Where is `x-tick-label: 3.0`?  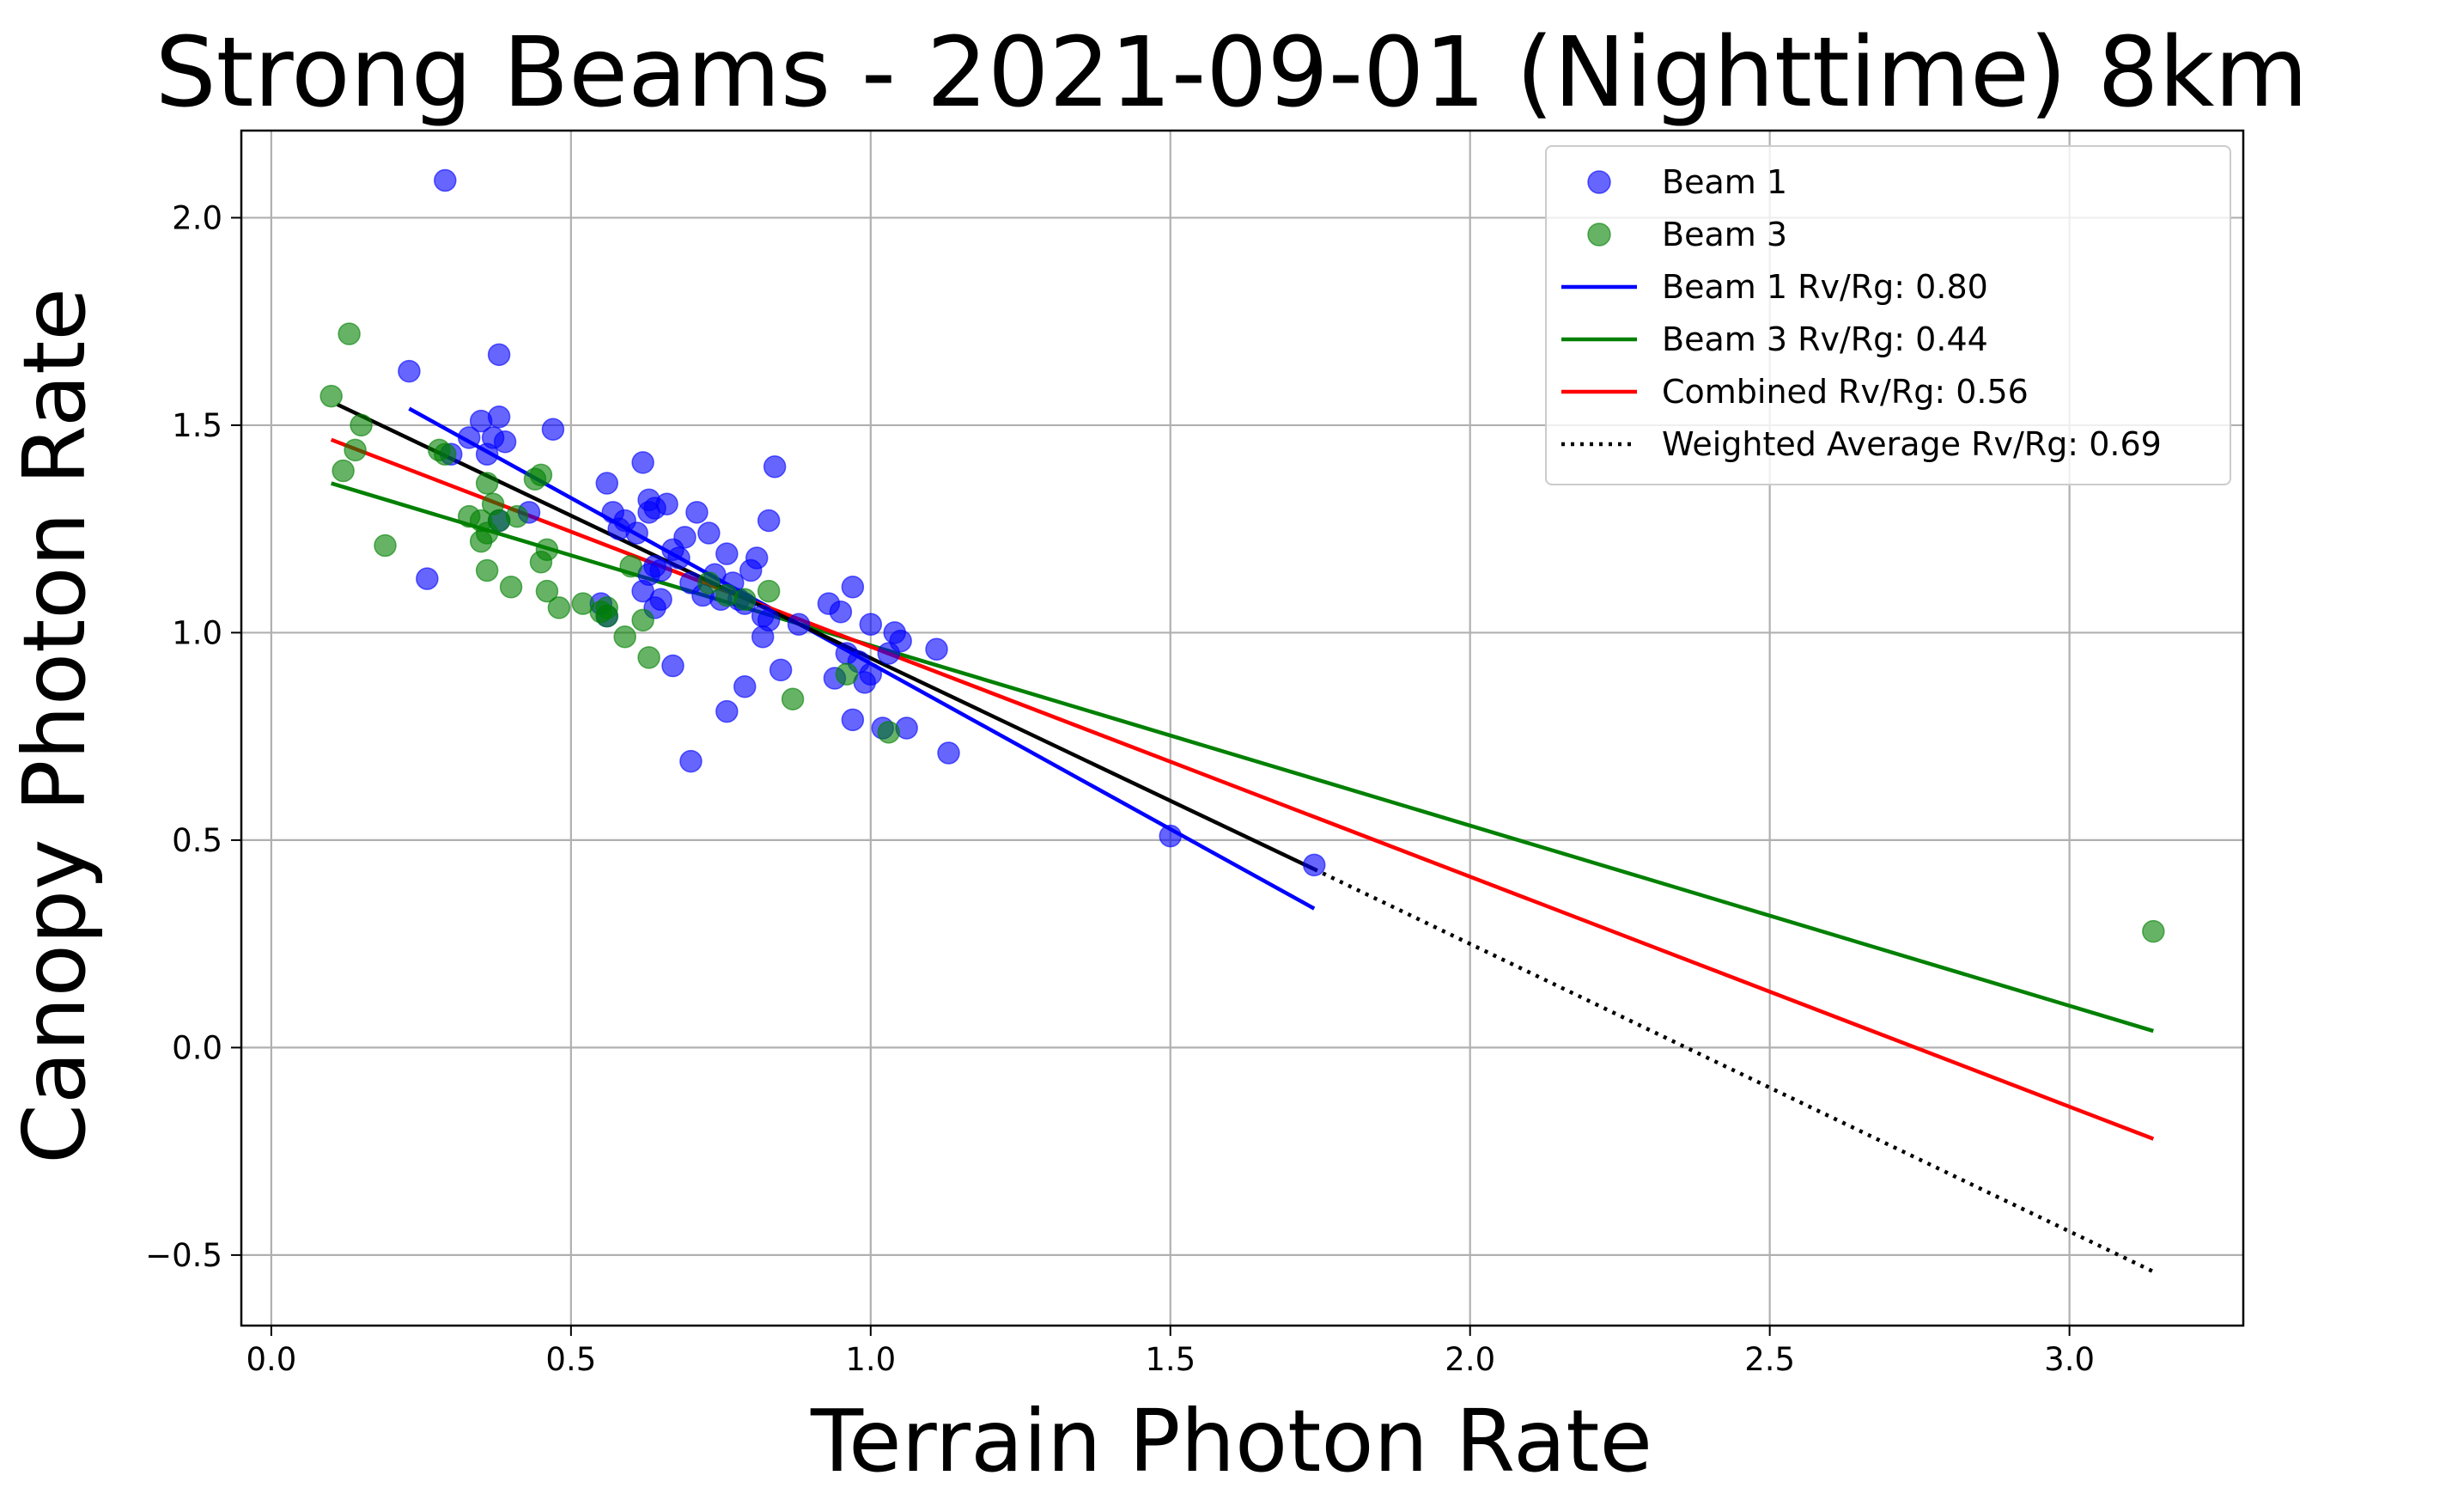 x-tick-label: 3.0 is located at coordinates (2069, 1359).